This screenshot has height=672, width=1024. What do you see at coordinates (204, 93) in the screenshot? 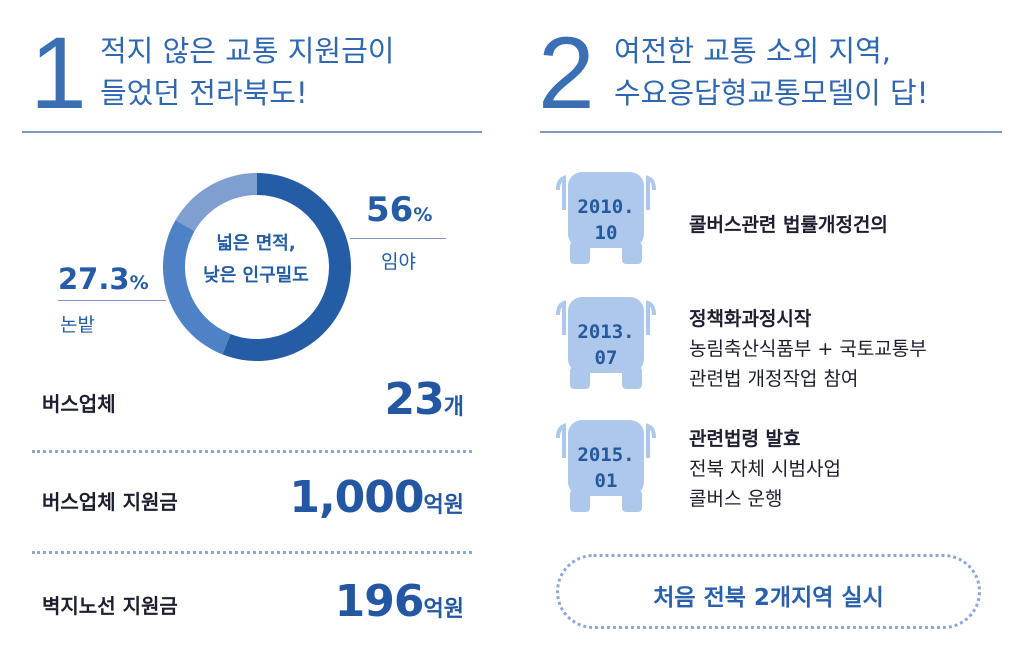
I see `section-title-1-line2: 들었던 전라북도!` at bounding box center [204, 93].